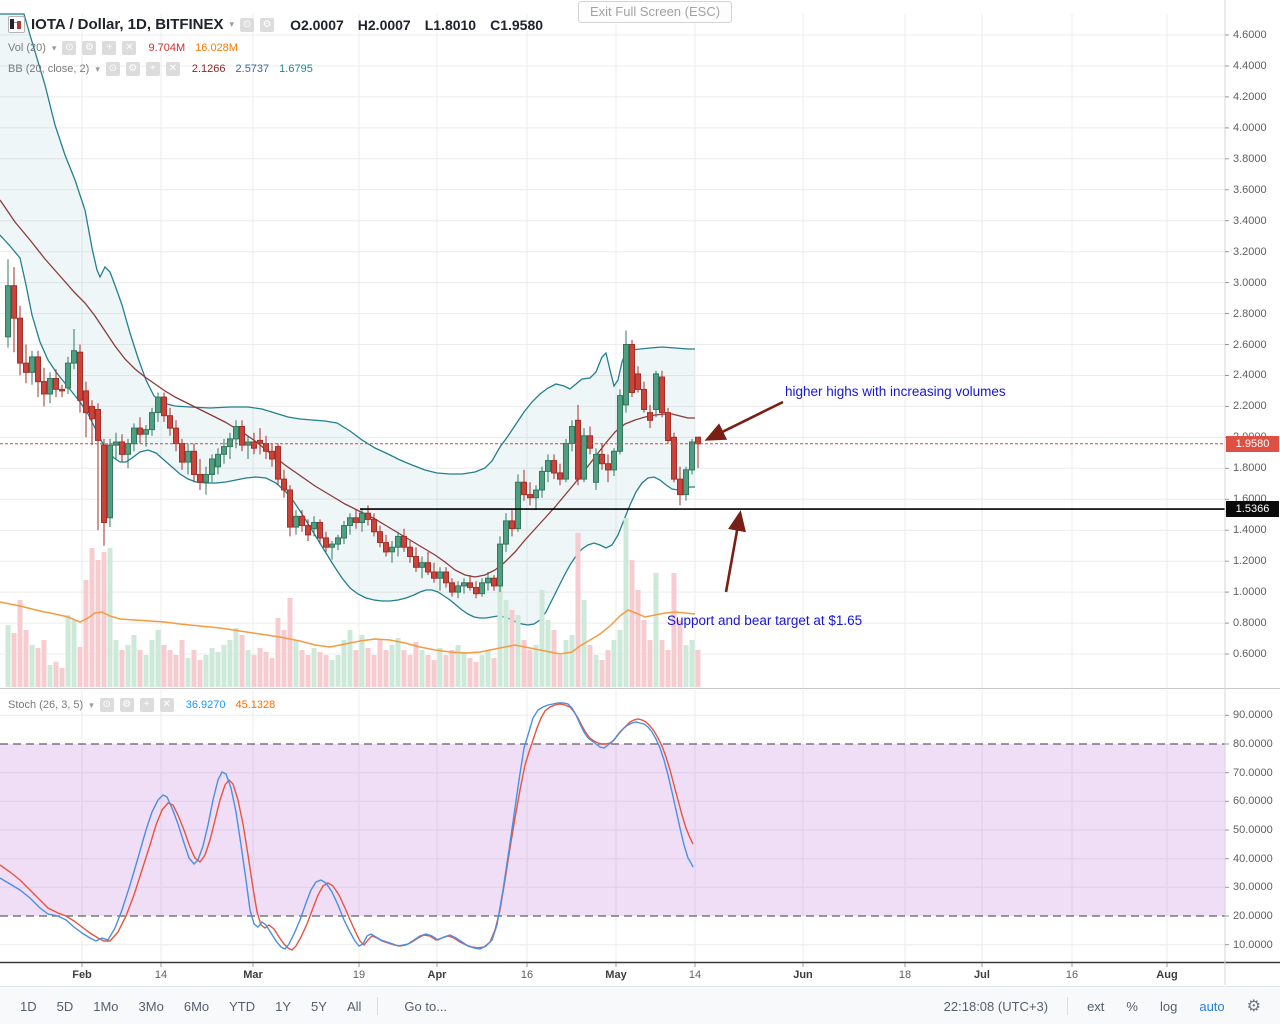 Image resolution: width=1280 pixels, height=1024 pixels. What do you see at coordinates (1250, 344) in the screenshot?
I see `price-tick-label: 2.6000` at bounding box center [1250, 344].